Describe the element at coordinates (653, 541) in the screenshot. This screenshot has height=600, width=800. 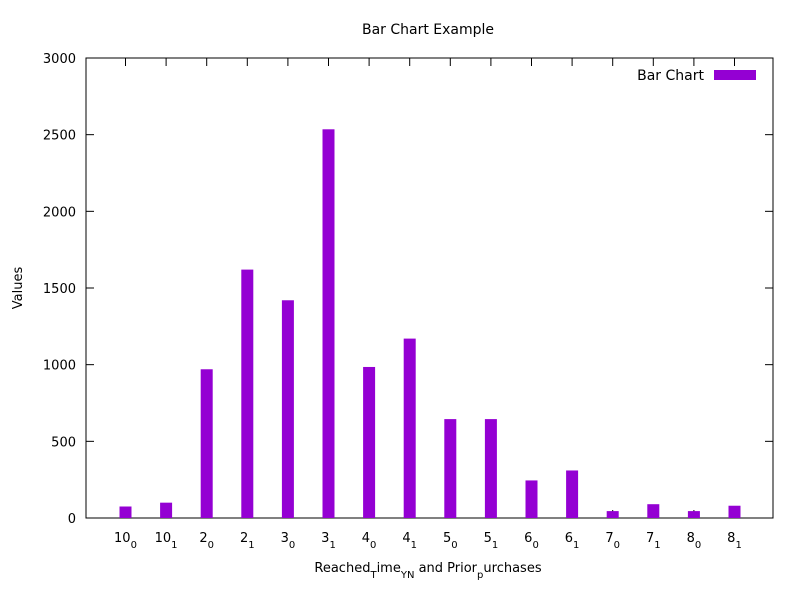
I see `x-tick-label: 71` at that location.